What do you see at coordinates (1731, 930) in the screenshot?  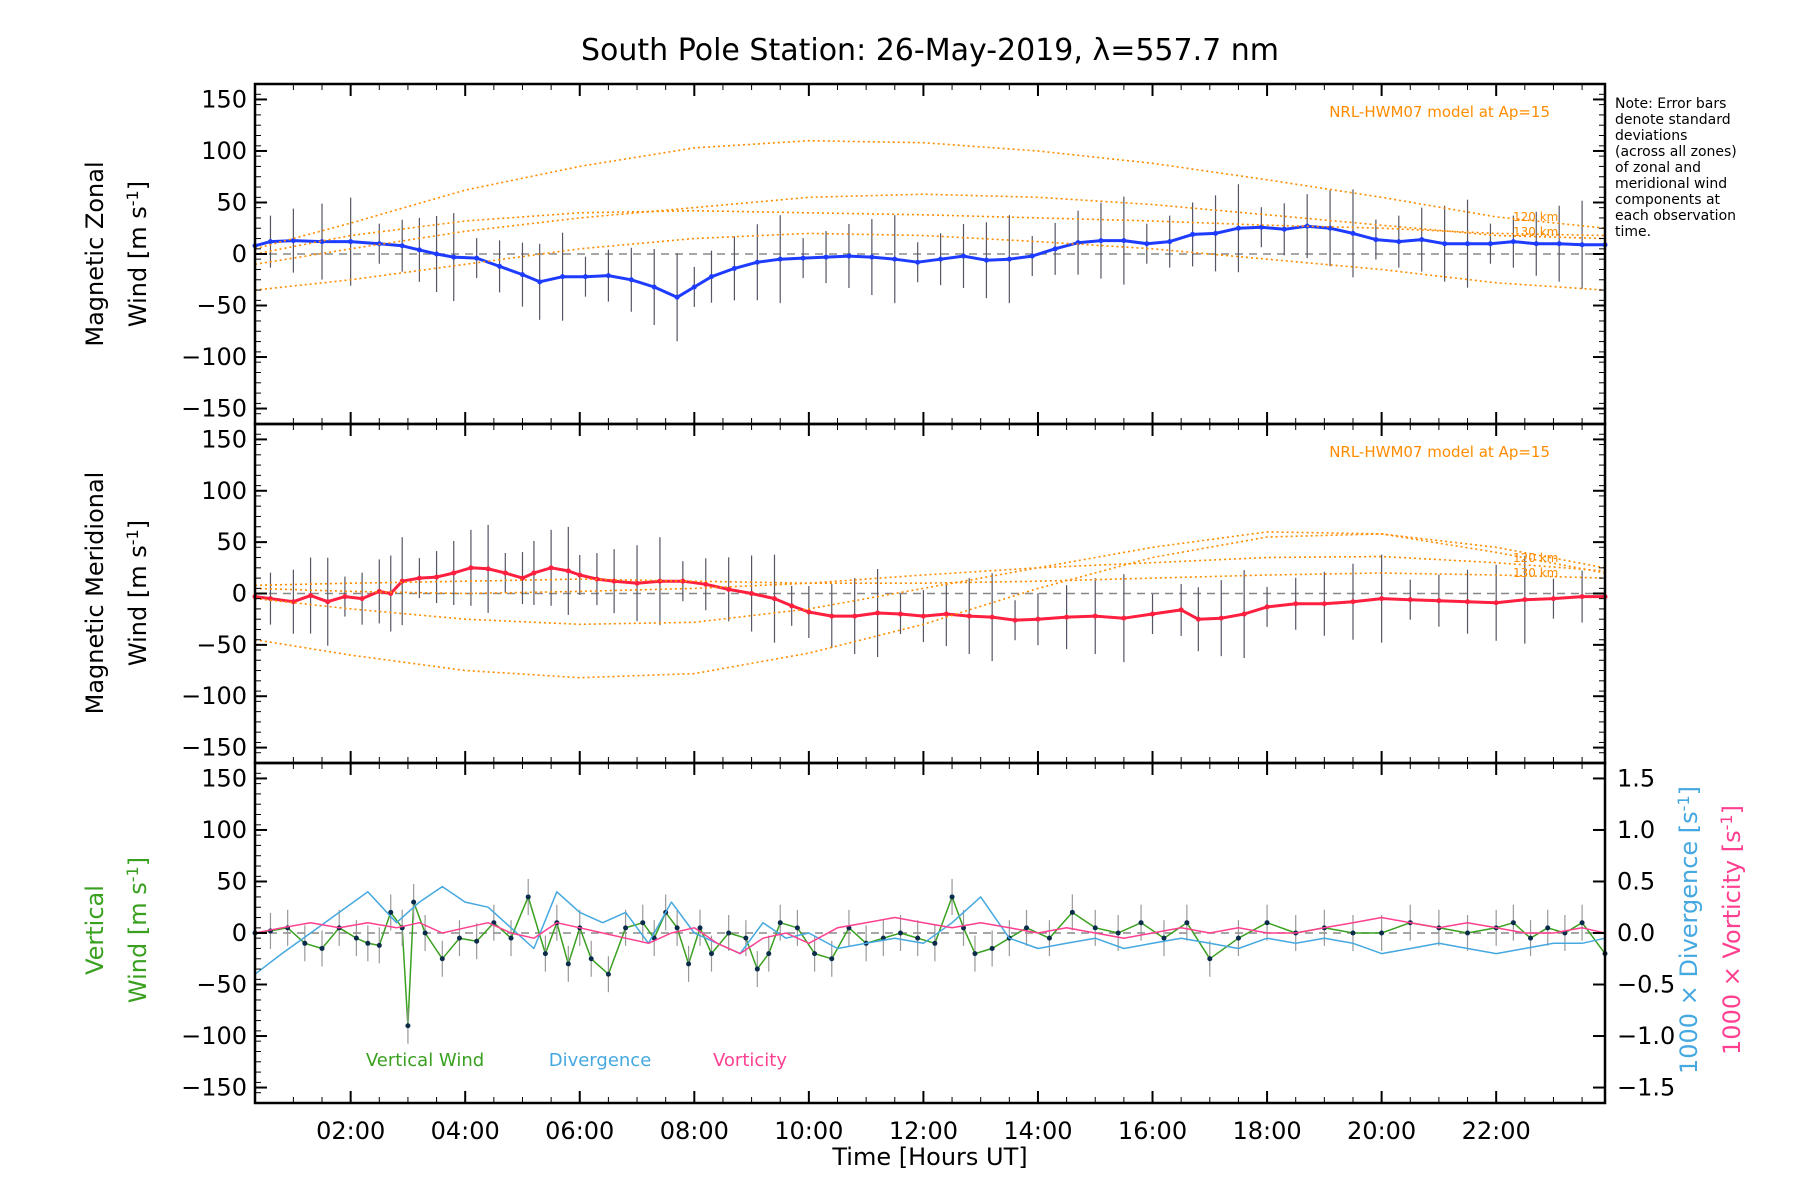 I see `y2-axis-label-vorticity: 1000 × Vorticity [s-1]` at bounding box center [1731, 930].